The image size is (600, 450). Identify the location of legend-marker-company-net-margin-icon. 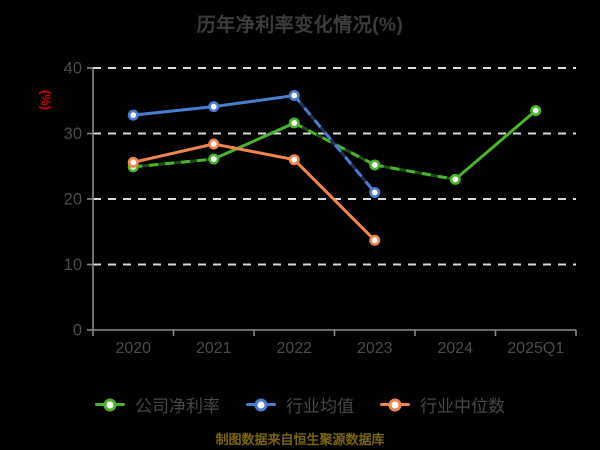
(110, 404).